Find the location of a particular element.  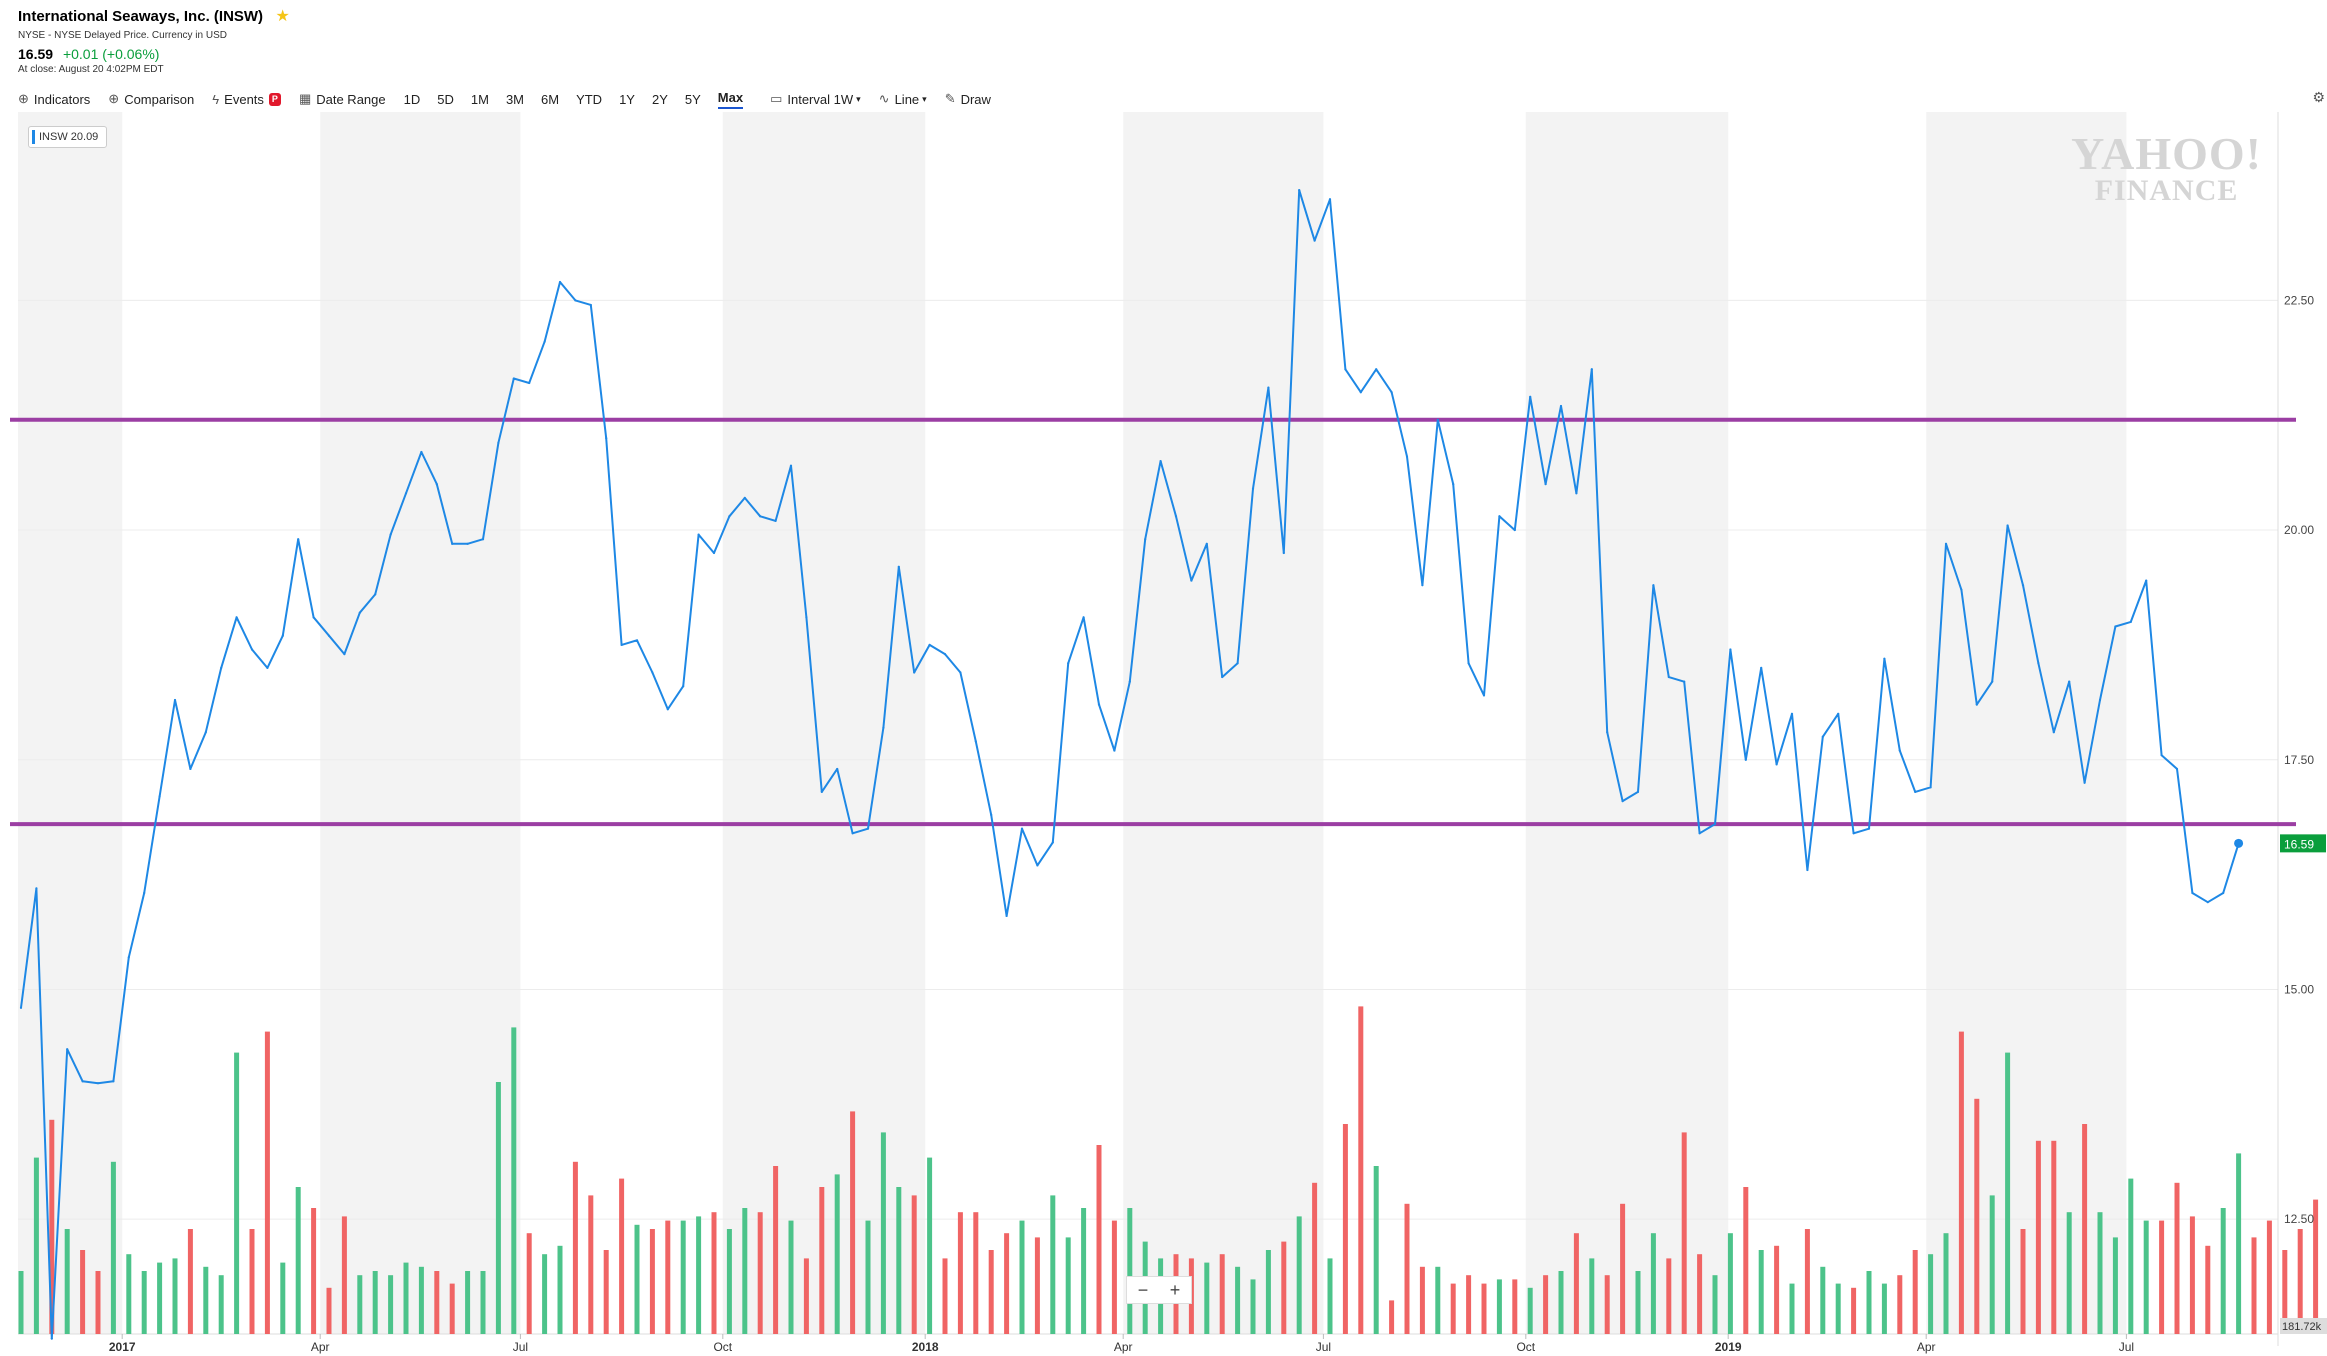

range-max: Max is located at coordinates (730, 99).